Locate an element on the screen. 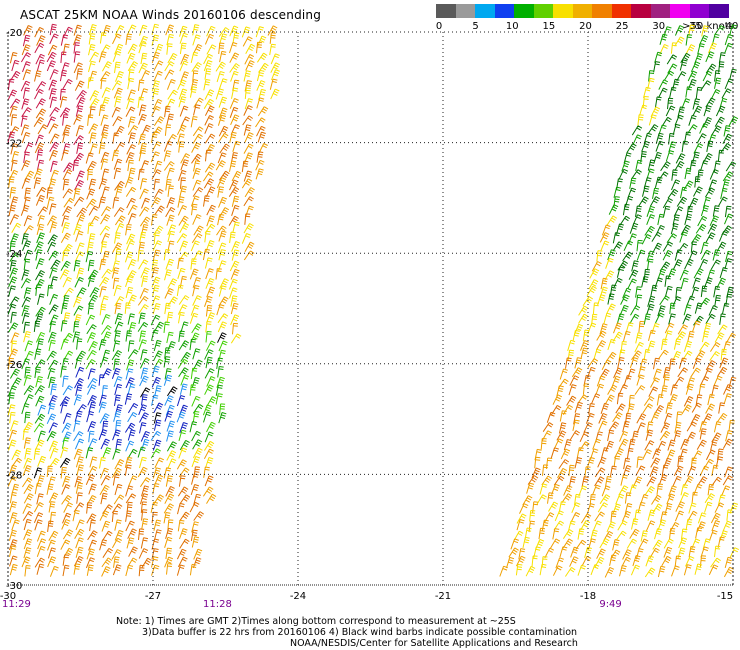  pass-time-label: 11:28 is located at coordinates (217, 604).